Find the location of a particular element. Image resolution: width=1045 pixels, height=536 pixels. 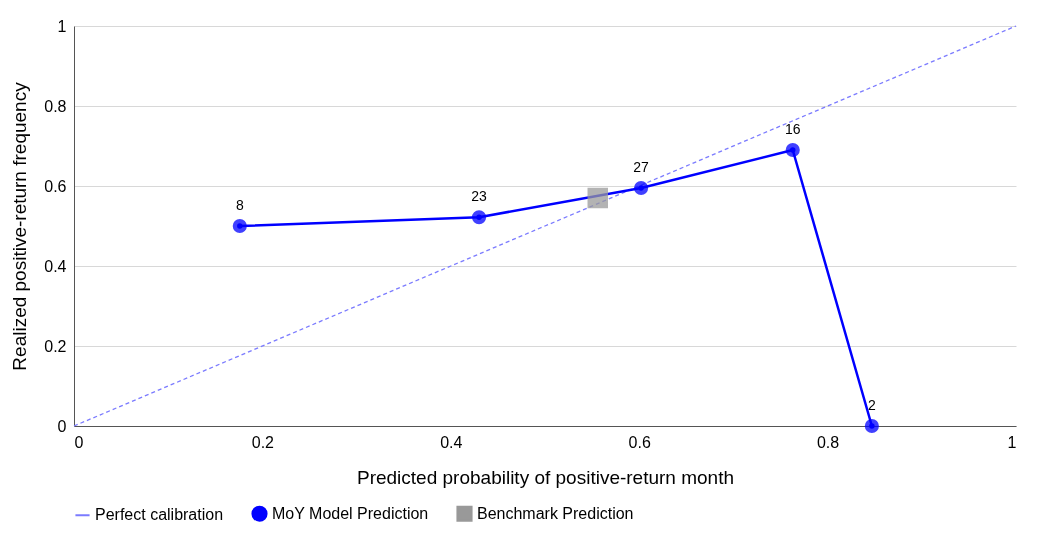

y-tick-label: 0.8 is located at coordinates (55, 106).